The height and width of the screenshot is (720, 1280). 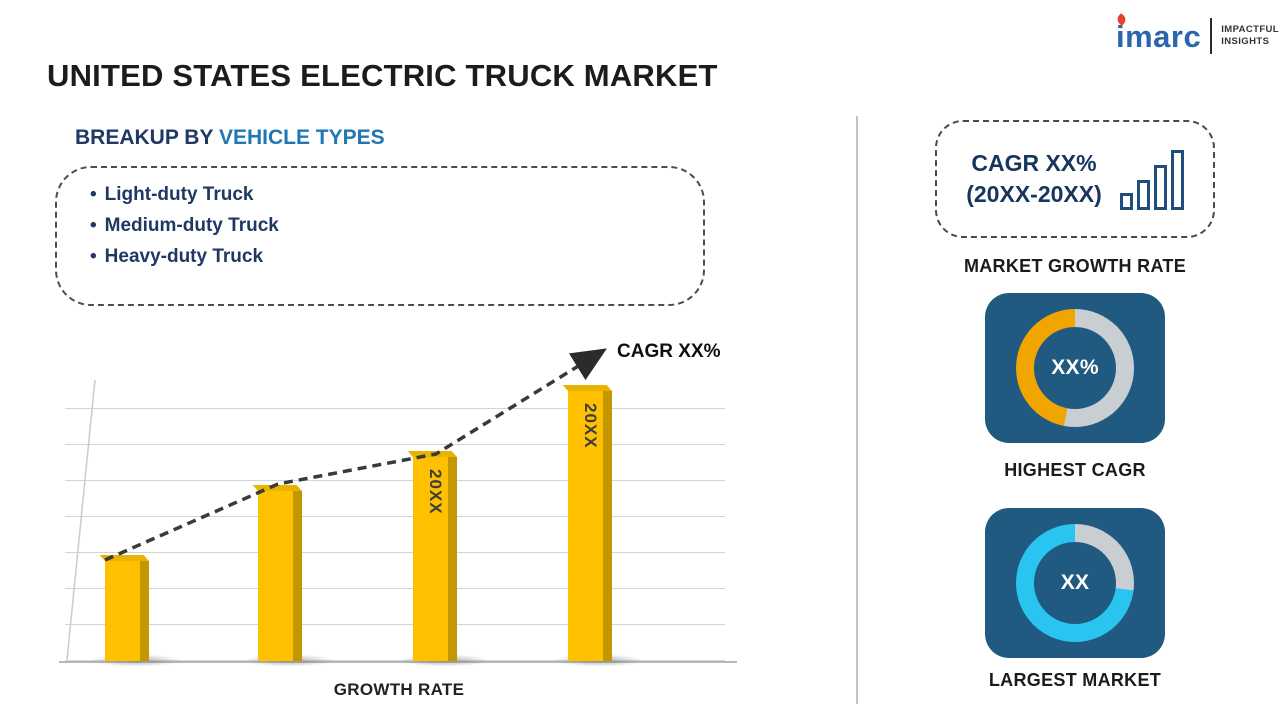 I want to click on list-item: • Heavy-duty Truck, so click(x=396, y=256).